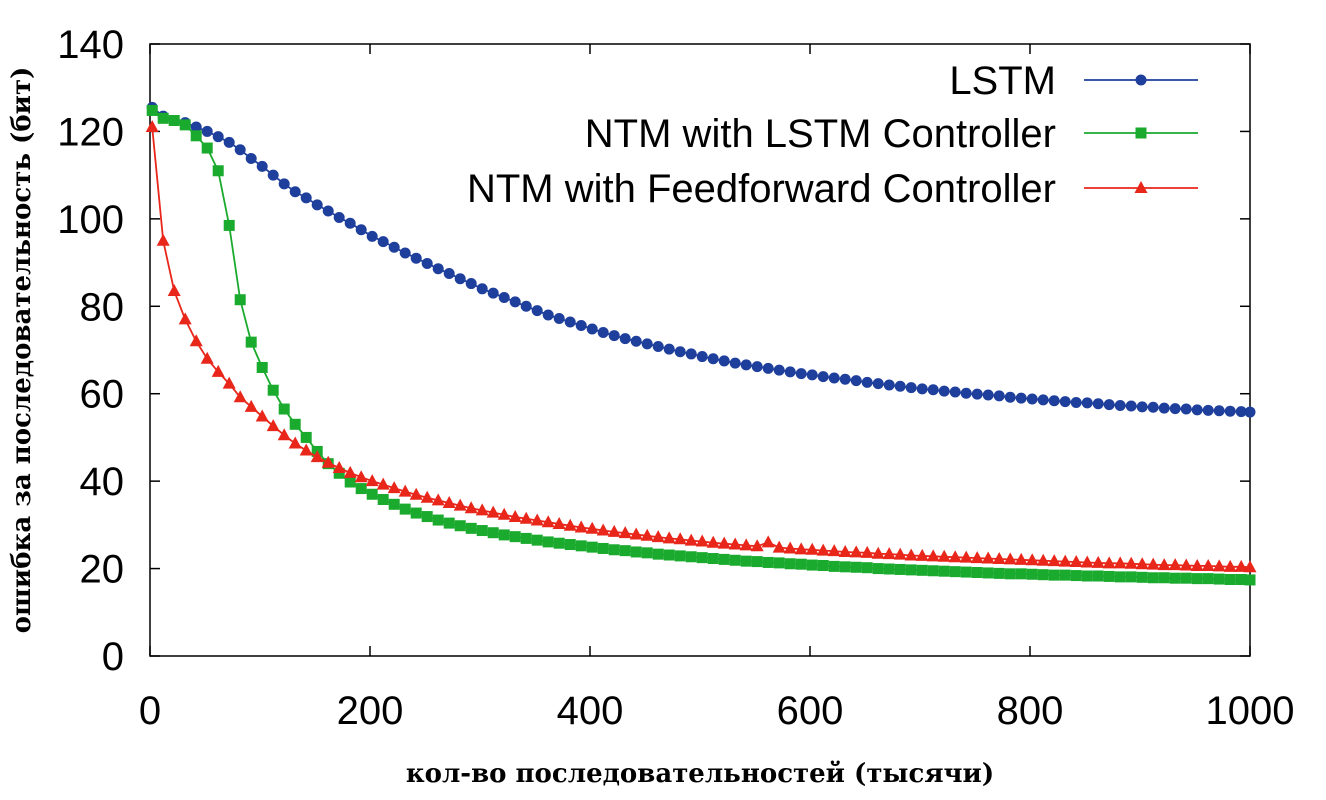  I want to click on legend-label: NTM with Feedforward Controller, so click(761, 189).